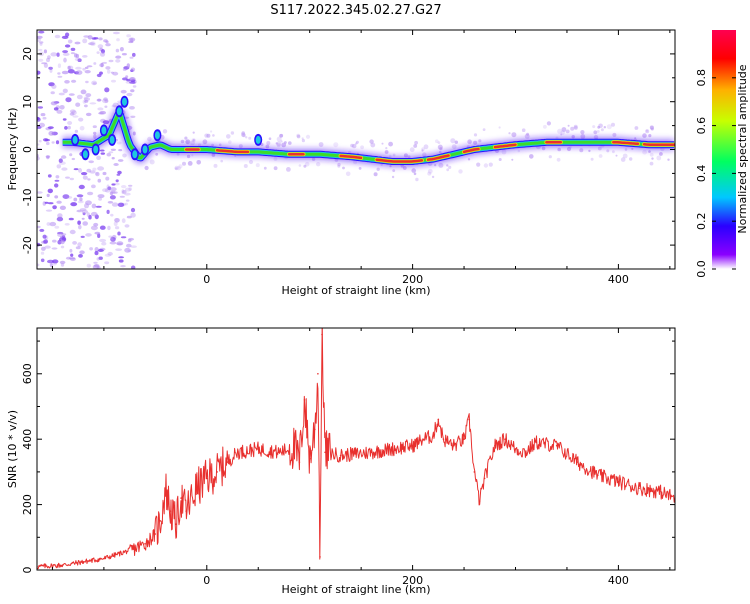 This screenshot has height=604, width=750. What do you see at coordinates (701, 78) in the screenshot?
I see `colorbar-tick-label: 0.8` at bounding box center [701, 78].